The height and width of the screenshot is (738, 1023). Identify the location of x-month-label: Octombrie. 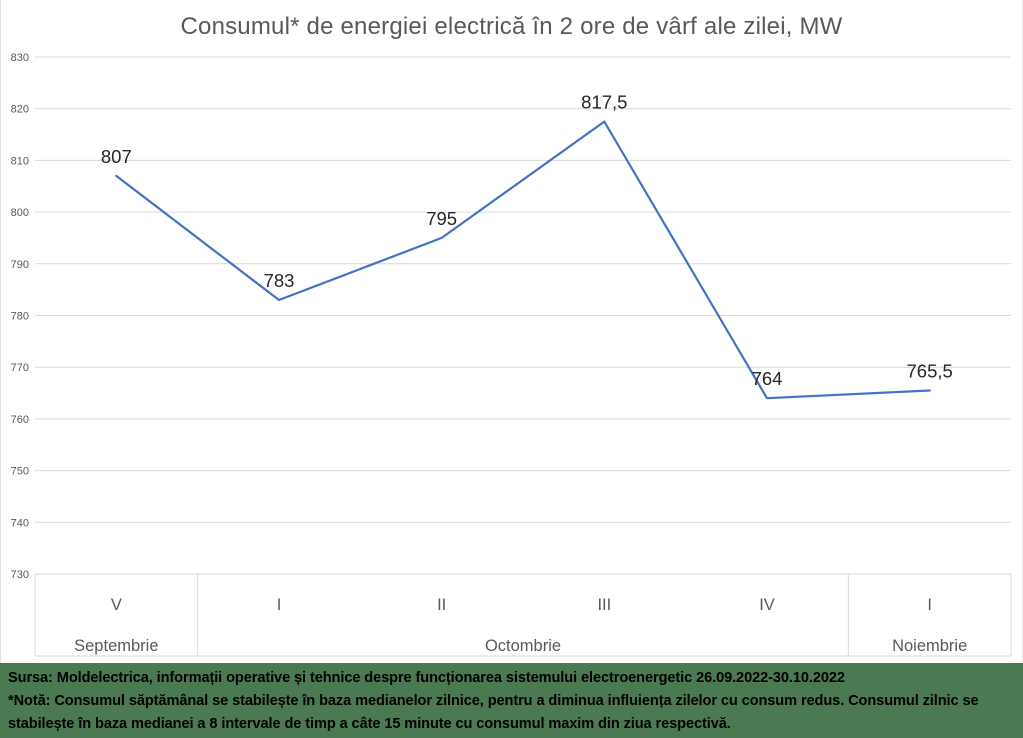
(523, 646).